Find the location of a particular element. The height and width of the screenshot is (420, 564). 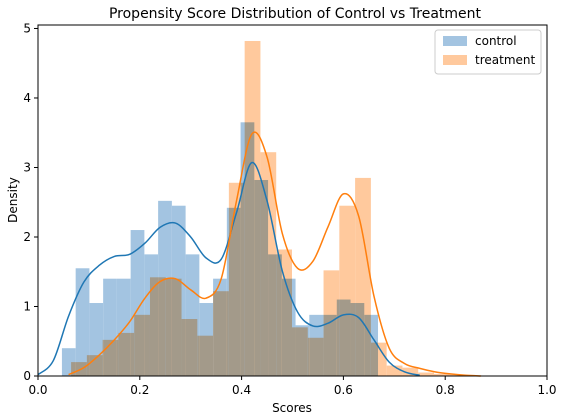

y-tick-label: 4 is located at coordinates (27, 98).